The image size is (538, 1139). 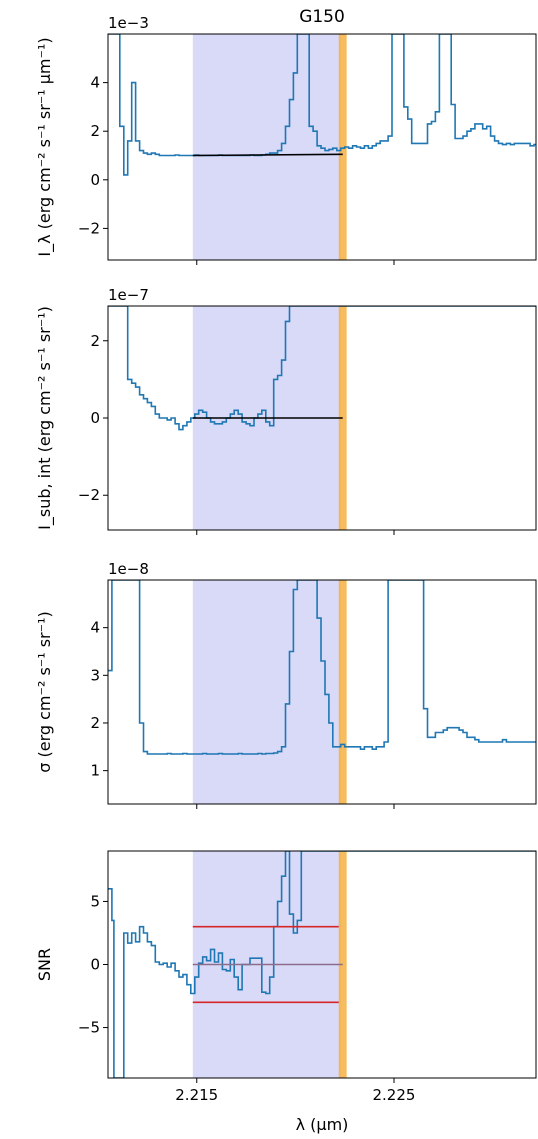 What do you see at coordinates (196, 1095) in the screenshot?
I see `x-tick-label: 2.215` at bounding box center [196, 1095].